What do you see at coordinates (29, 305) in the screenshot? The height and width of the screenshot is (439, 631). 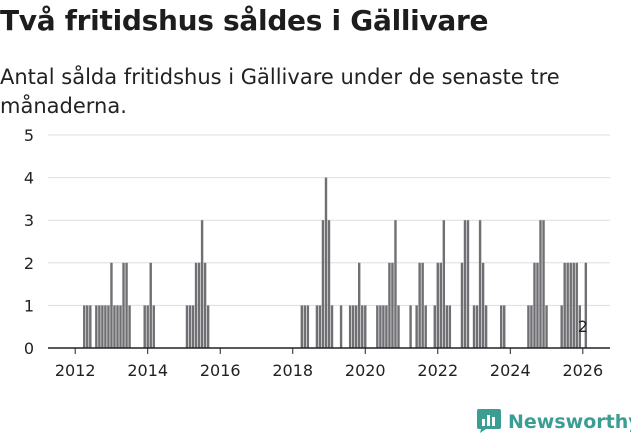 I see `y-tick-label: 1` at bounding box center [29, 305].